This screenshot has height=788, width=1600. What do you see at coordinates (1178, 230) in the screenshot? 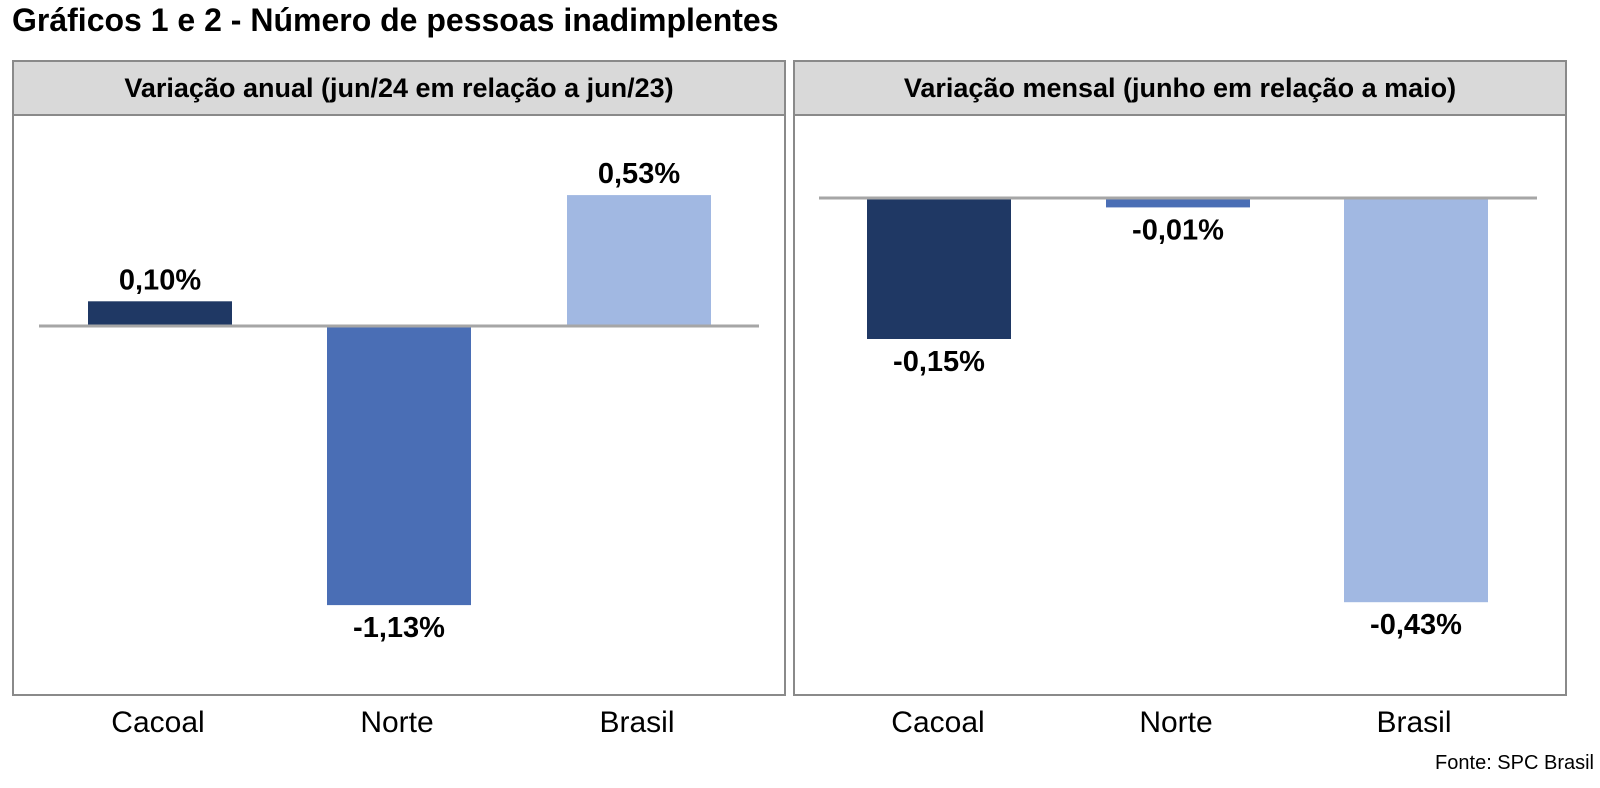
I see `monthly-value-label-norte: -0,01%` at bounding box center [1178, 230].